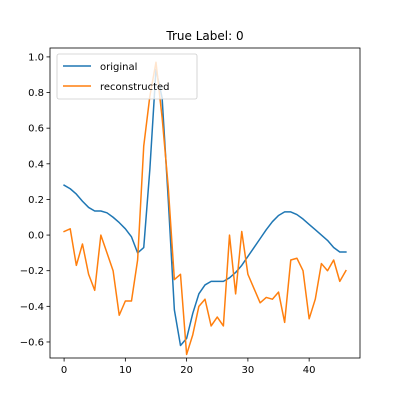 The image size is (400, 400). I want to click on legend-label-reconstructed: reconstructed, so click(135, 87).